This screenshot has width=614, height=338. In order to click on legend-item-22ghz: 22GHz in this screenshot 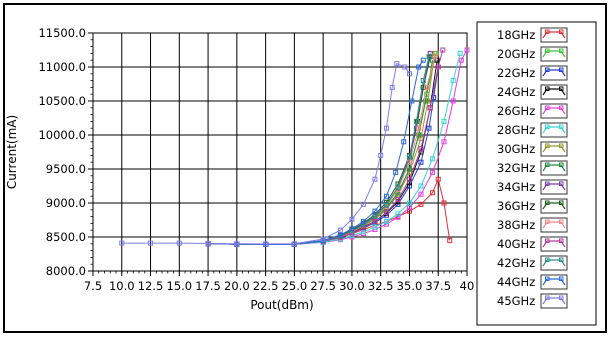, I will do `click(532, 73)`.